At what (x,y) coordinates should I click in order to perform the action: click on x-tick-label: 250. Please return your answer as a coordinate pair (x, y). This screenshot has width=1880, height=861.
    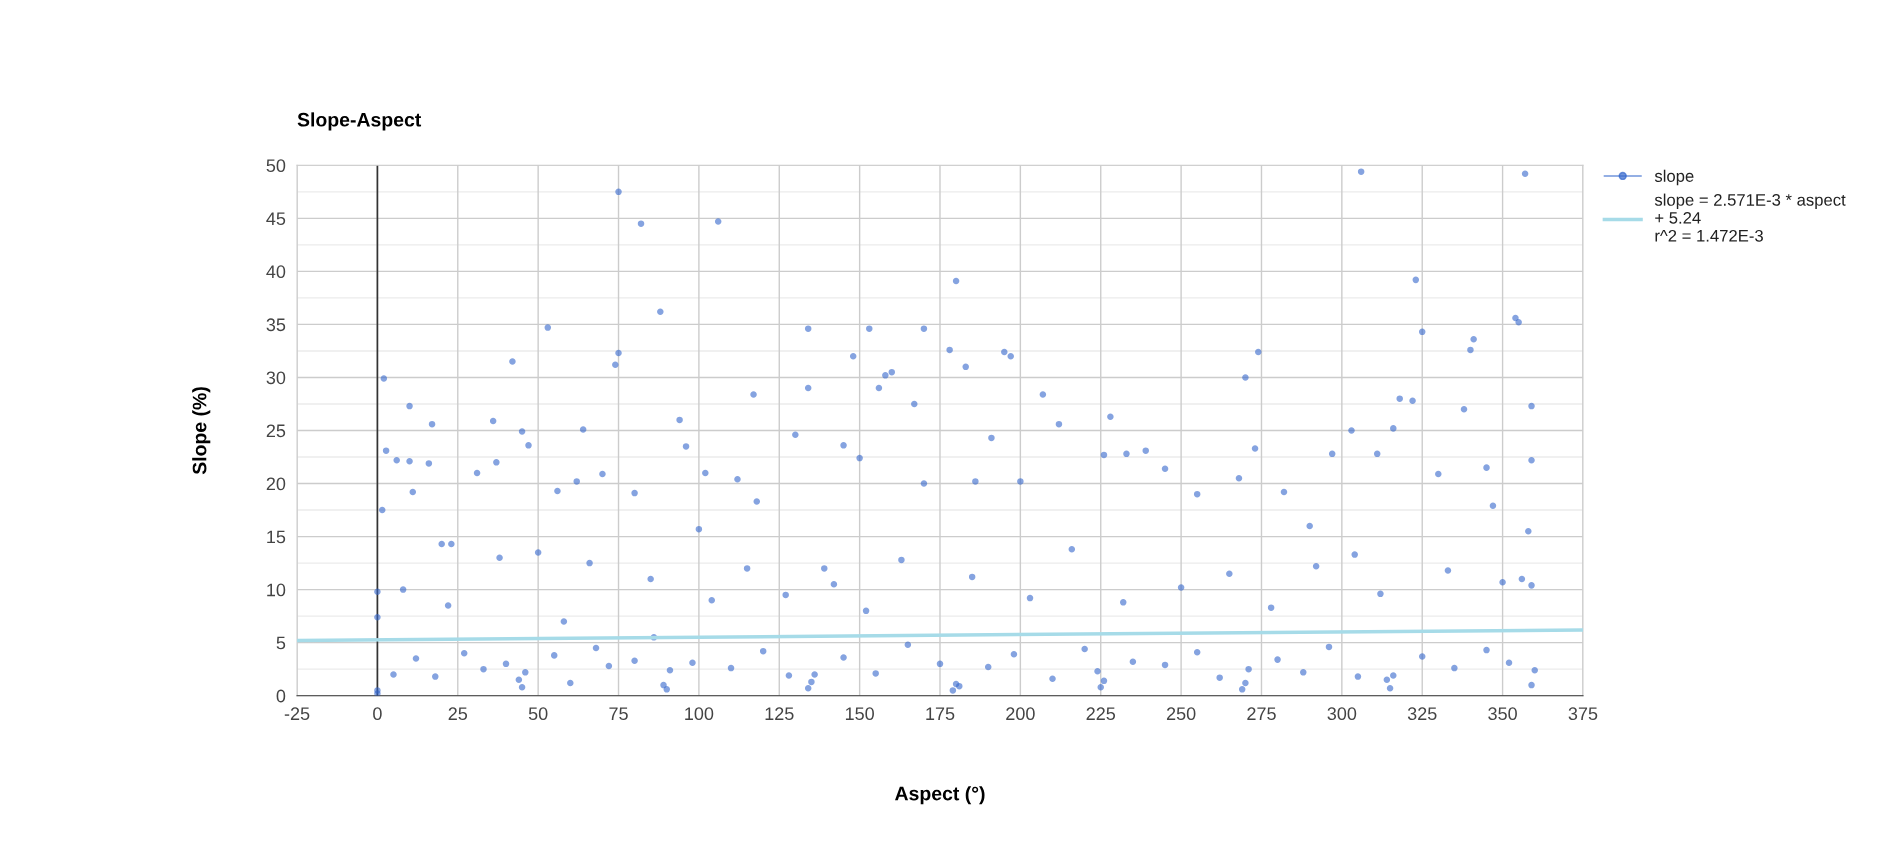
    Looking at the image, I should click on (1181, 714).